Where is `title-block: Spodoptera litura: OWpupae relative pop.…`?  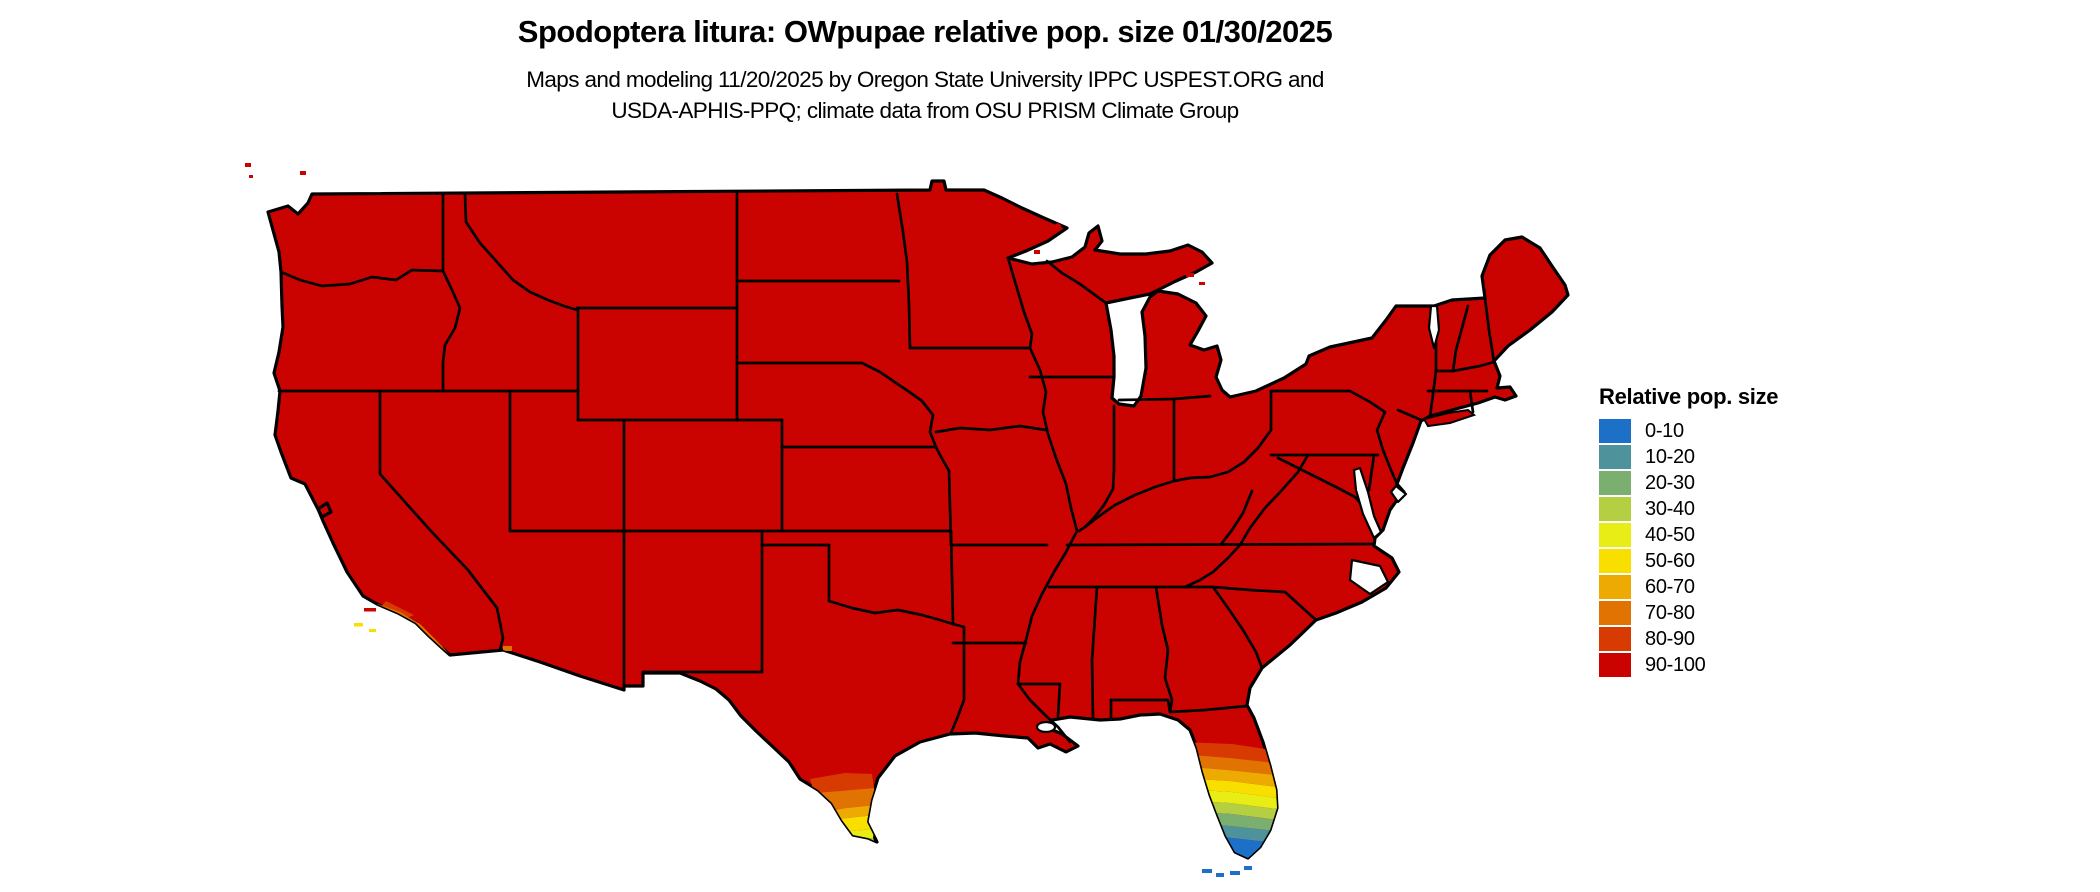
title-block: Spodoptera litura: OWpupae relative pop.… is located at coordinates (925, 70).